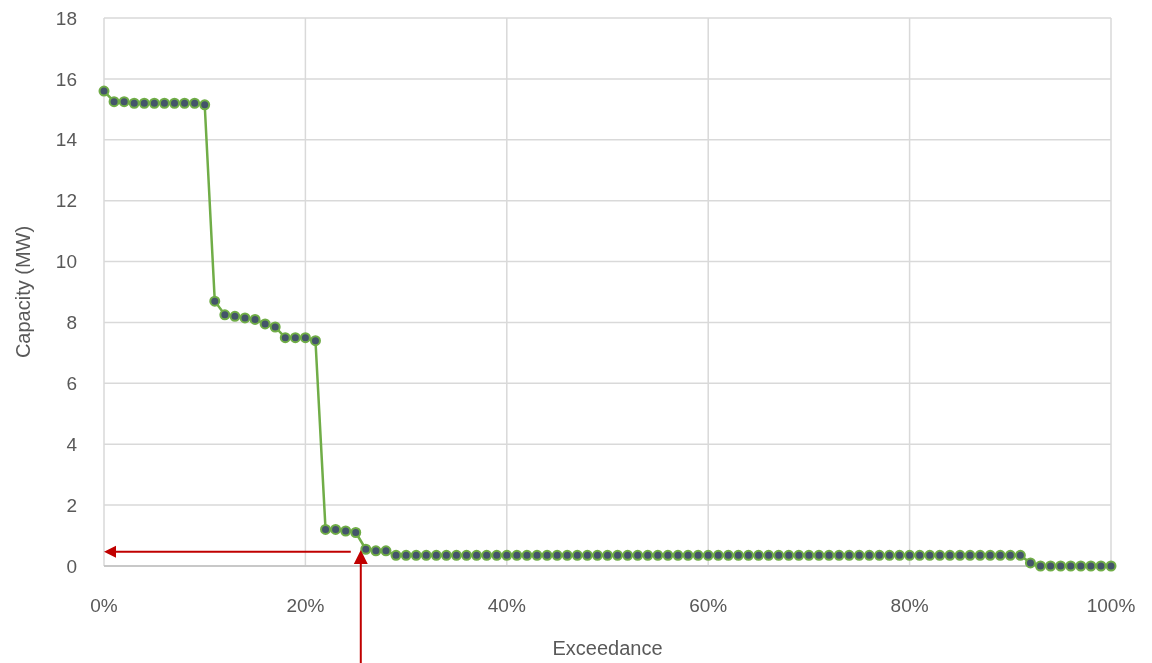 This screenshot has height=663, width=1152. I want to click on x-axis-title: Exceedance, so click(607, 648).